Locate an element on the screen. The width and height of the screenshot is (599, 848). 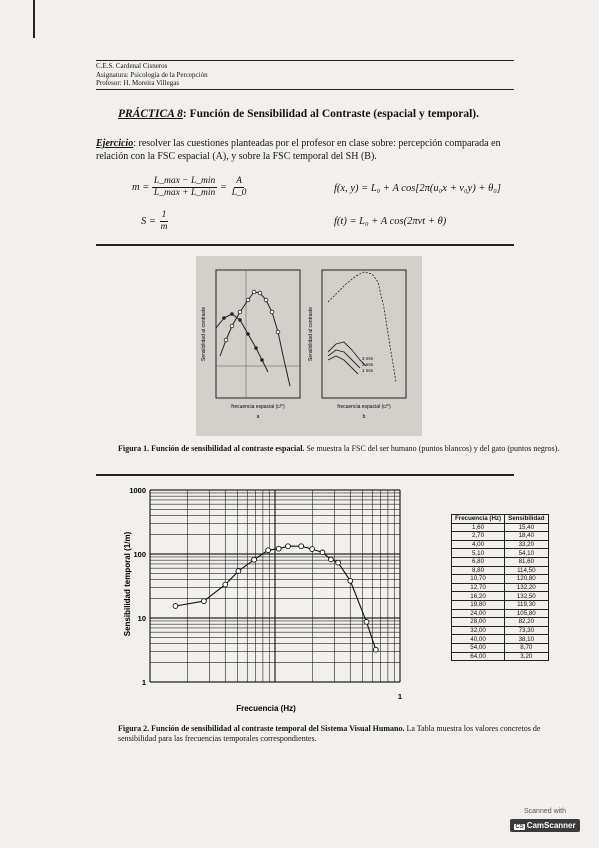
table-cell-sensitivity: 120,80 is located at coordinates (526, 579).